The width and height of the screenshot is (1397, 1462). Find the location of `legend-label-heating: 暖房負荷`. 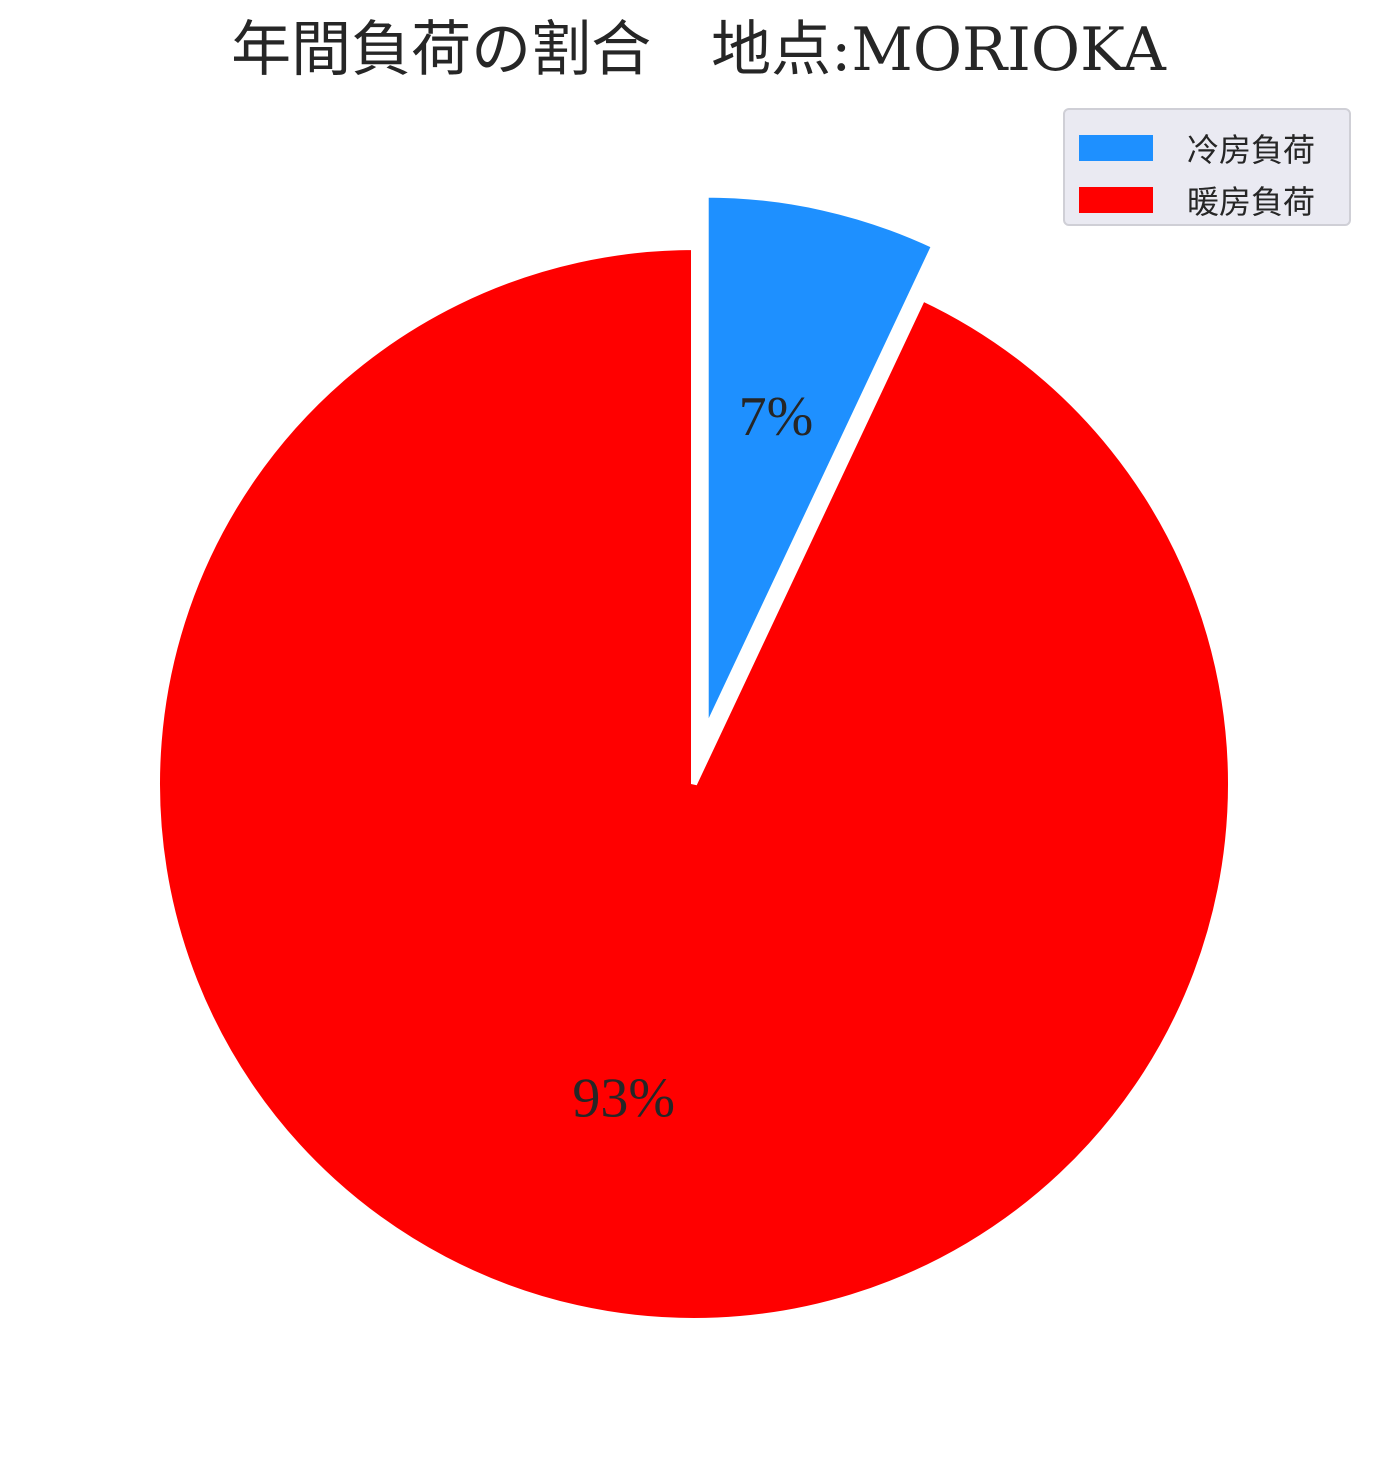

legend-label-heating: 暖房負荷 is located at coordinates (1251, 202).